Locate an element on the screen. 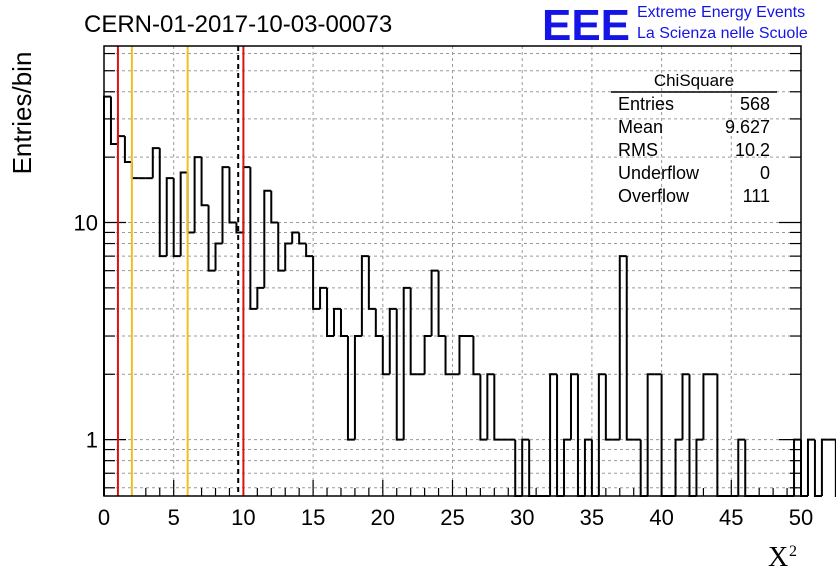  stats-value-mean: 9.627 is located at coordinates (747, 127).